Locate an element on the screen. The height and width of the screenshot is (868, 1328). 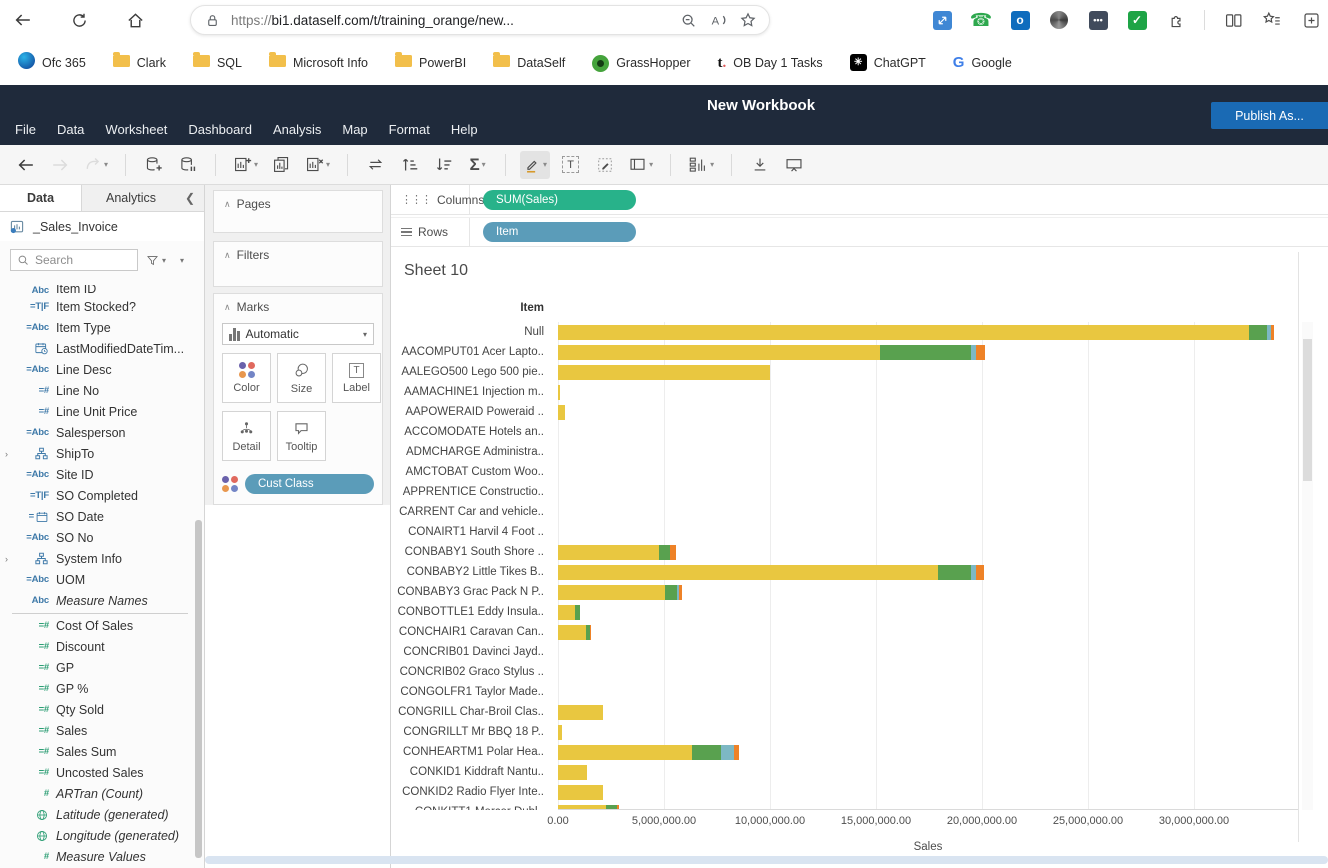
filter-fields-icon: ▾ is located at coordinates (156, 260).